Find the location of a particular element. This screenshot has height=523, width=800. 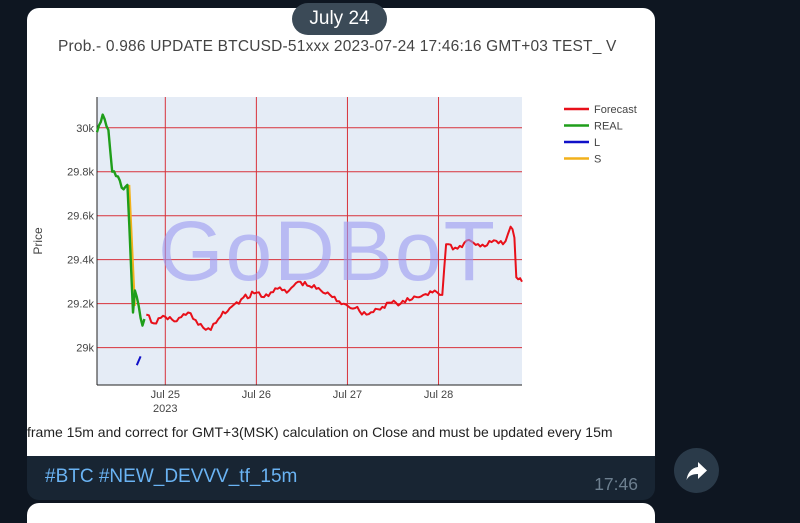

x-tick-label: Jul 28 is located at coordinates (438, 395).